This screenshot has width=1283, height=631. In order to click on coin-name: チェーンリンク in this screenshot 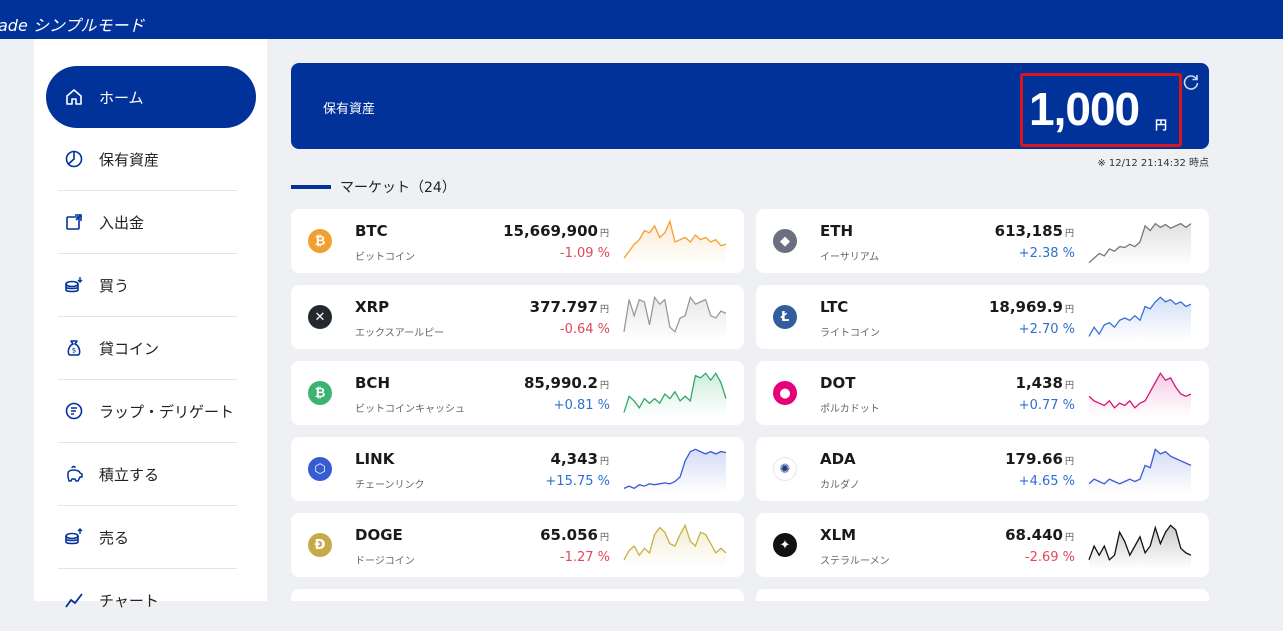, I will do `click(390, 485)`.